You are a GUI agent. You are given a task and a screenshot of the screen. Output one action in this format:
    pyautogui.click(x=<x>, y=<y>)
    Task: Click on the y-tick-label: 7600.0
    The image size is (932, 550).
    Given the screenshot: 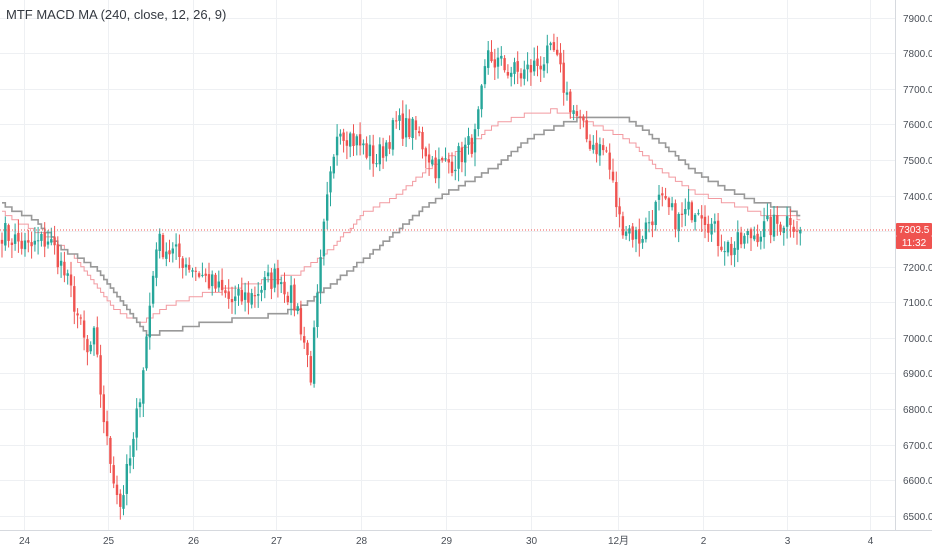 What is the action you would take?
    pyautogui.click(x=917, y=125)
    